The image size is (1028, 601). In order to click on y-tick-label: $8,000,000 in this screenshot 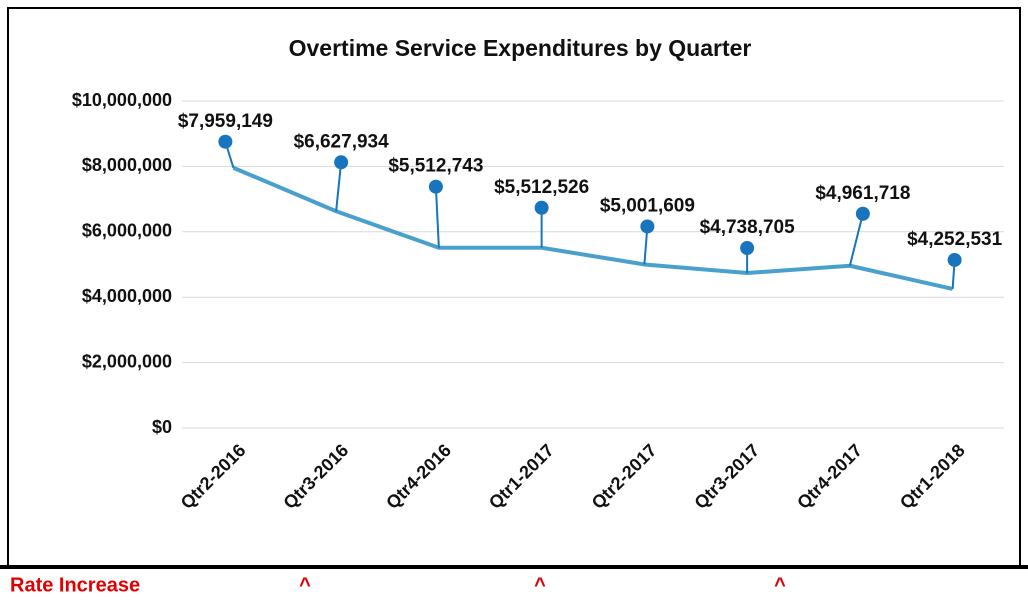, I will do `click(127, 165)`.